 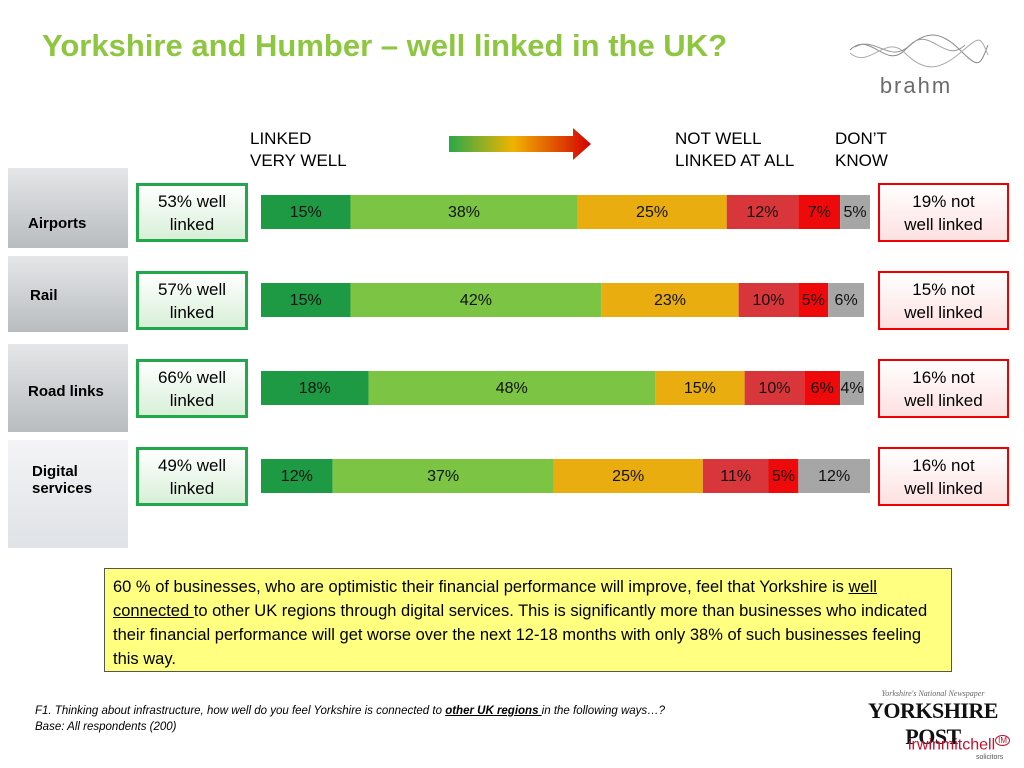 I want to click on footnote-base: Base: All respondents (200), so click(x=106, y=727).